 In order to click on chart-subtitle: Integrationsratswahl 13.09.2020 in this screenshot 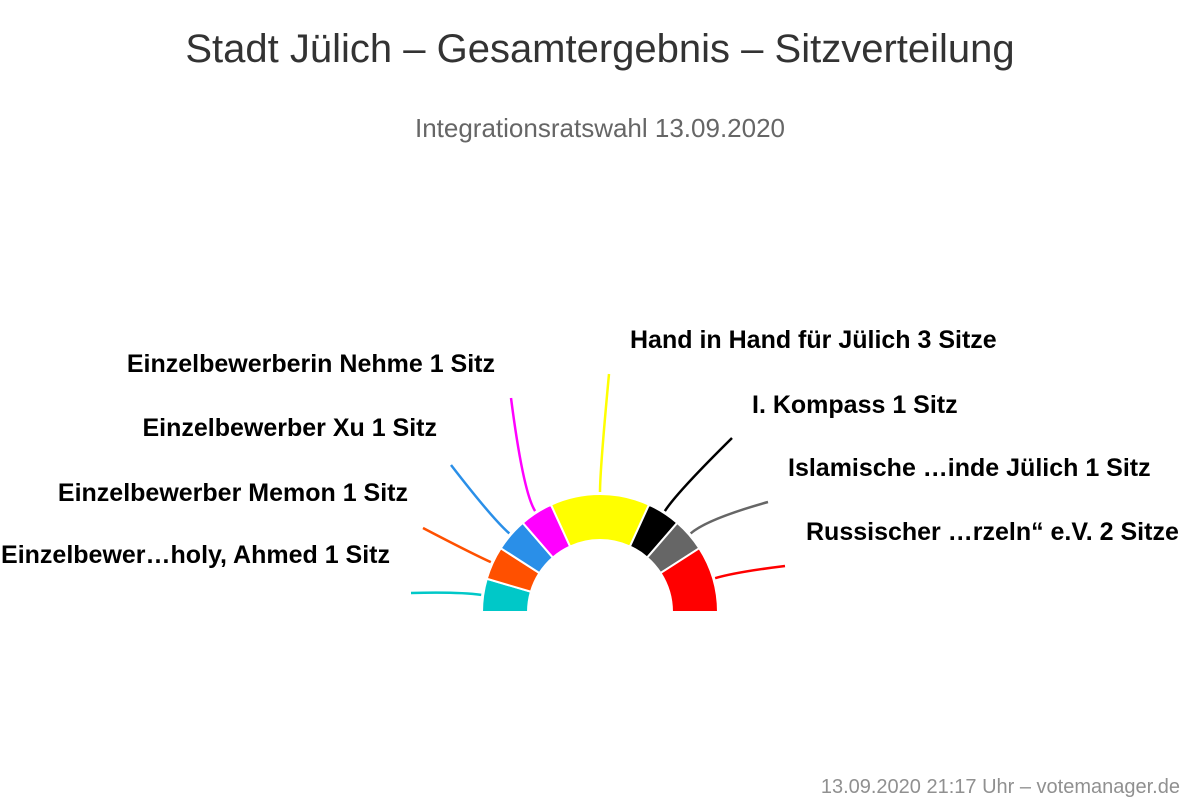, I will do `click(600, 128)`.